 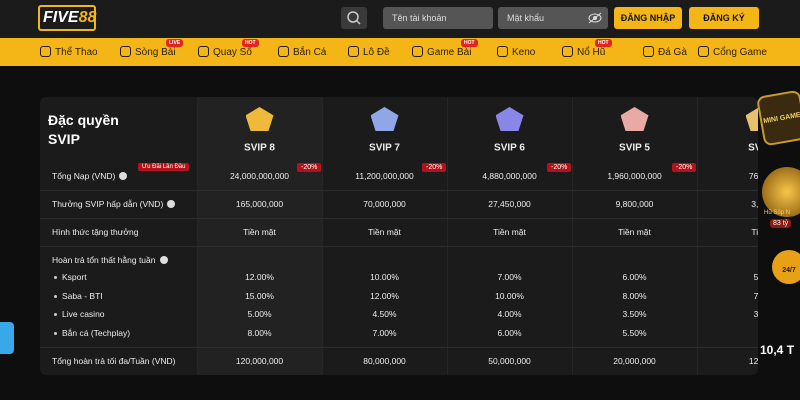 I want to click on row-label: Bắn cá (Techplay), so click(x=96, y=333).